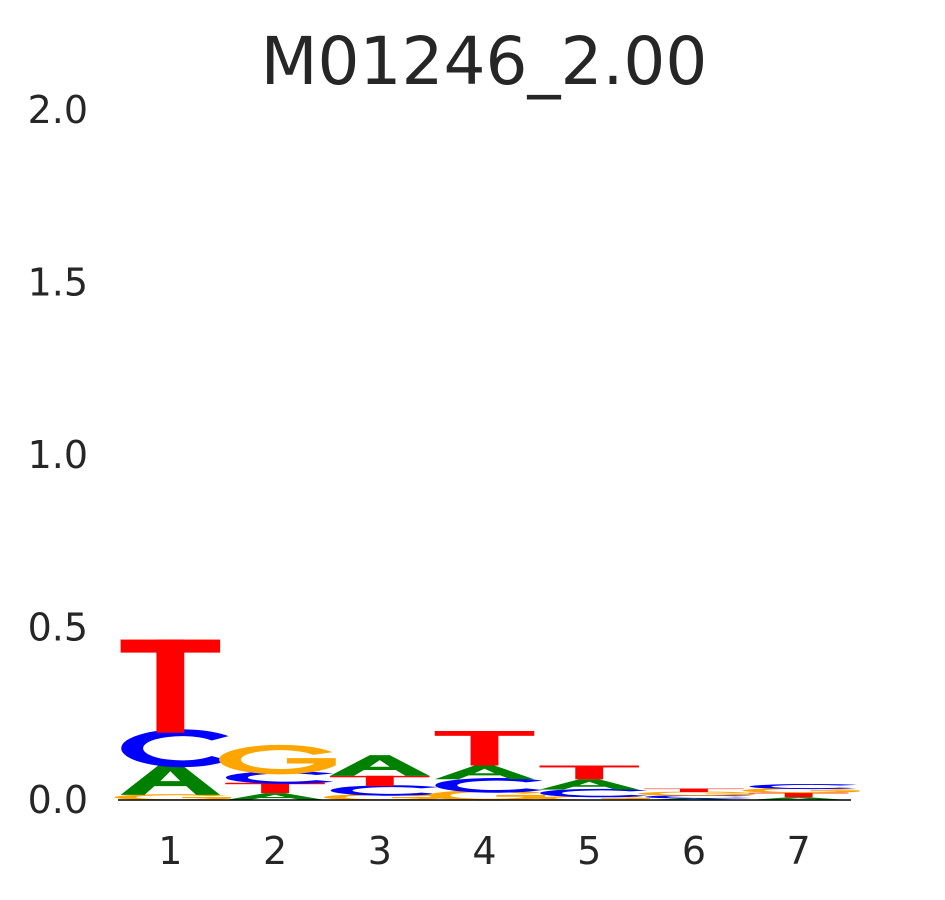 This screenshot has height=900, width=945. I want to click on x-tick-label: 6, so click(694, 851).